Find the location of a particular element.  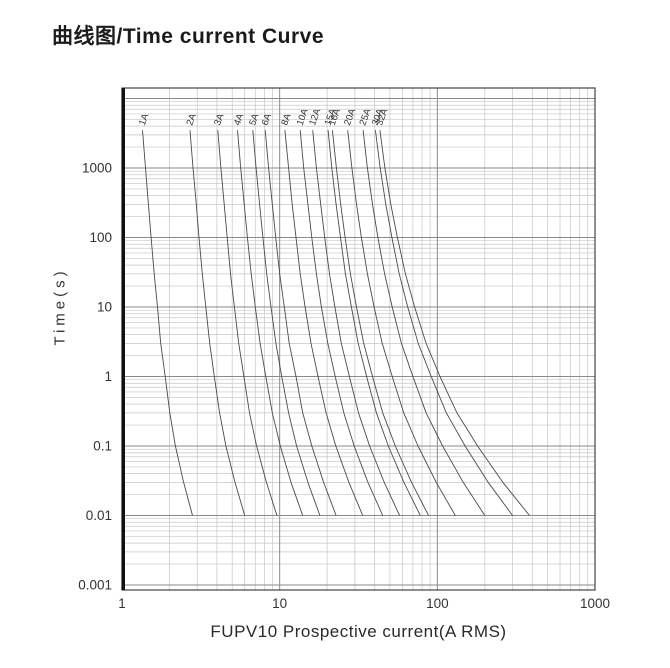

curve-label-20A: 20A is located at coordinates (350, 117).